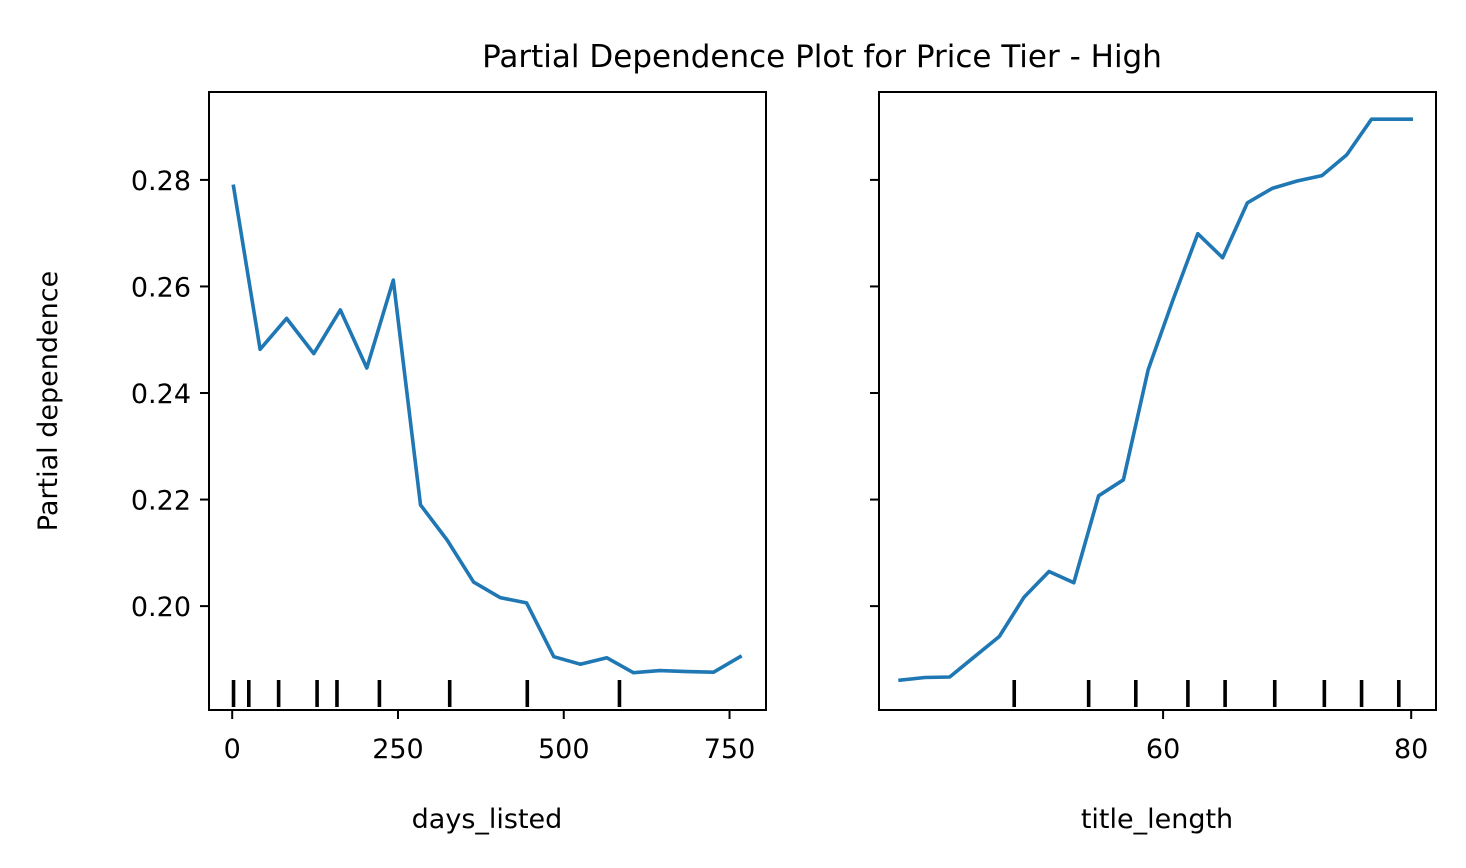  Describe the element at coordinates (1157, 819) in the screenshot. I see `x-axis-label: title_length` at that location.